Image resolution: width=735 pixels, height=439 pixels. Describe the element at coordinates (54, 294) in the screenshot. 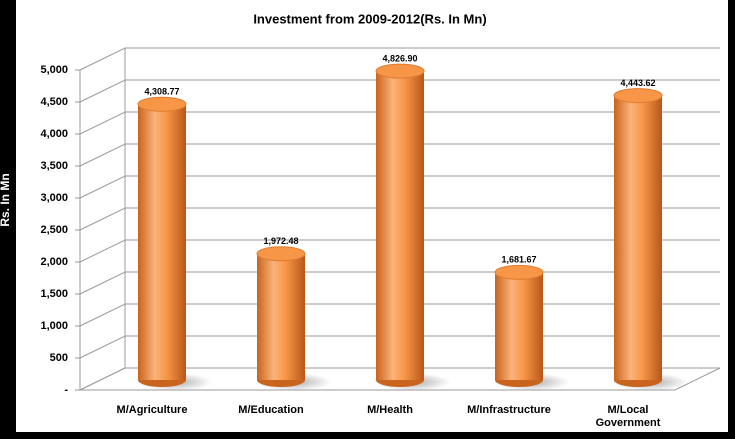

I see `y-tick-label: 1,500` at that location.